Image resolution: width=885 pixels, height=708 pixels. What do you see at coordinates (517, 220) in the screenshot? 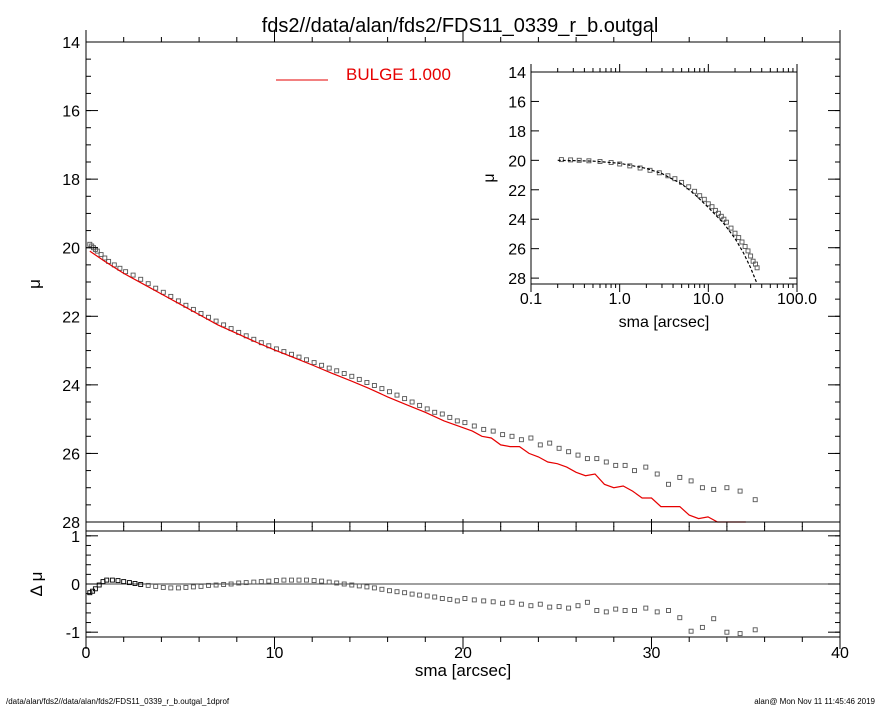
I see `inset-y-tick-label: 24` at bounding box center [517, 220].